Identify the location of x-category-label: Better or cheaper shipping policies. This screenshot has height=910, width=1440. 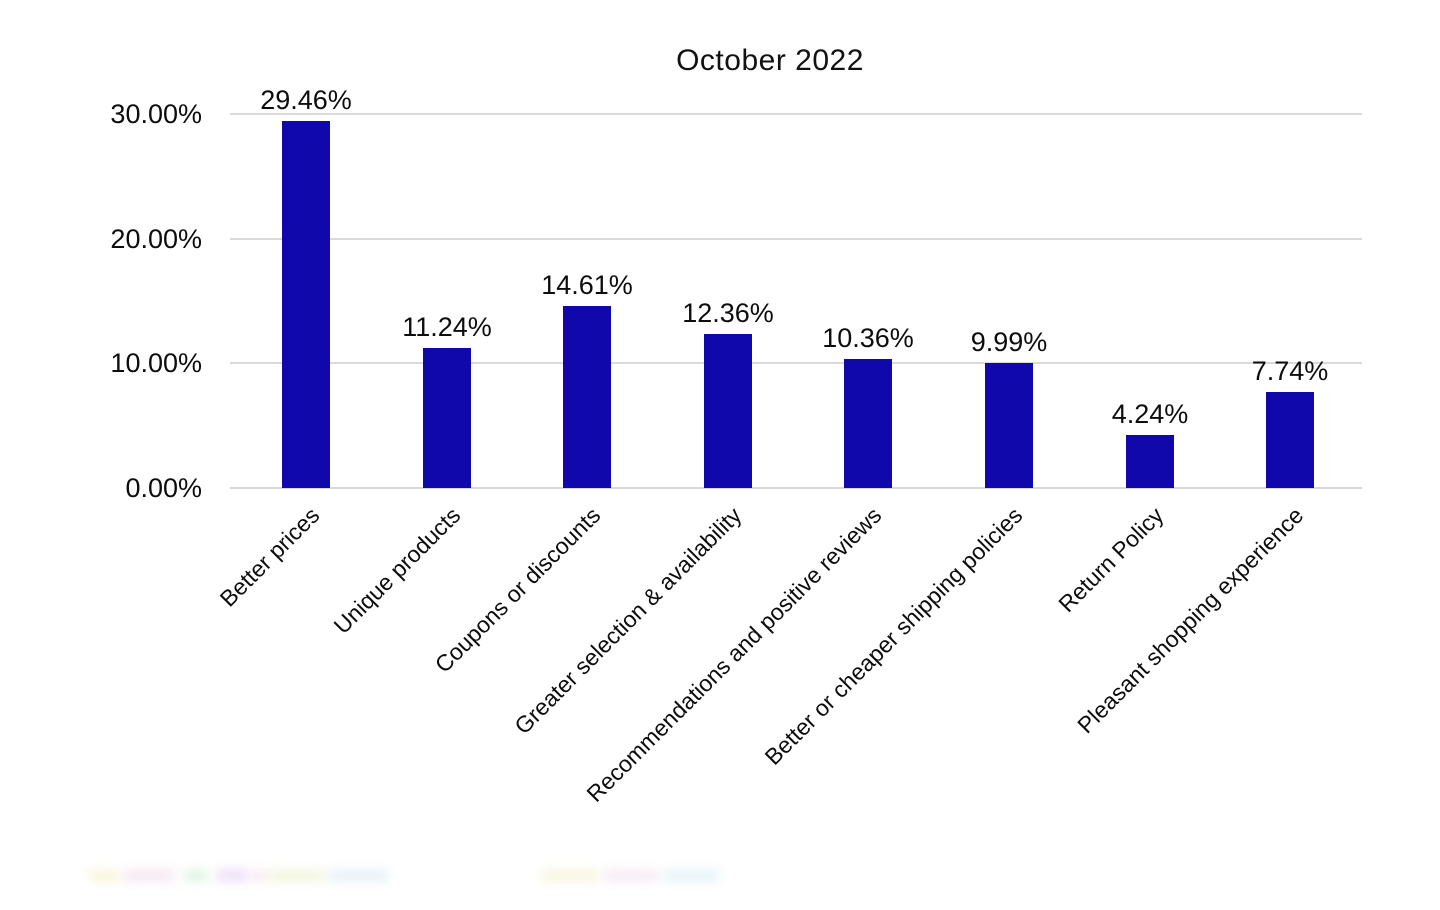
(893, 636).